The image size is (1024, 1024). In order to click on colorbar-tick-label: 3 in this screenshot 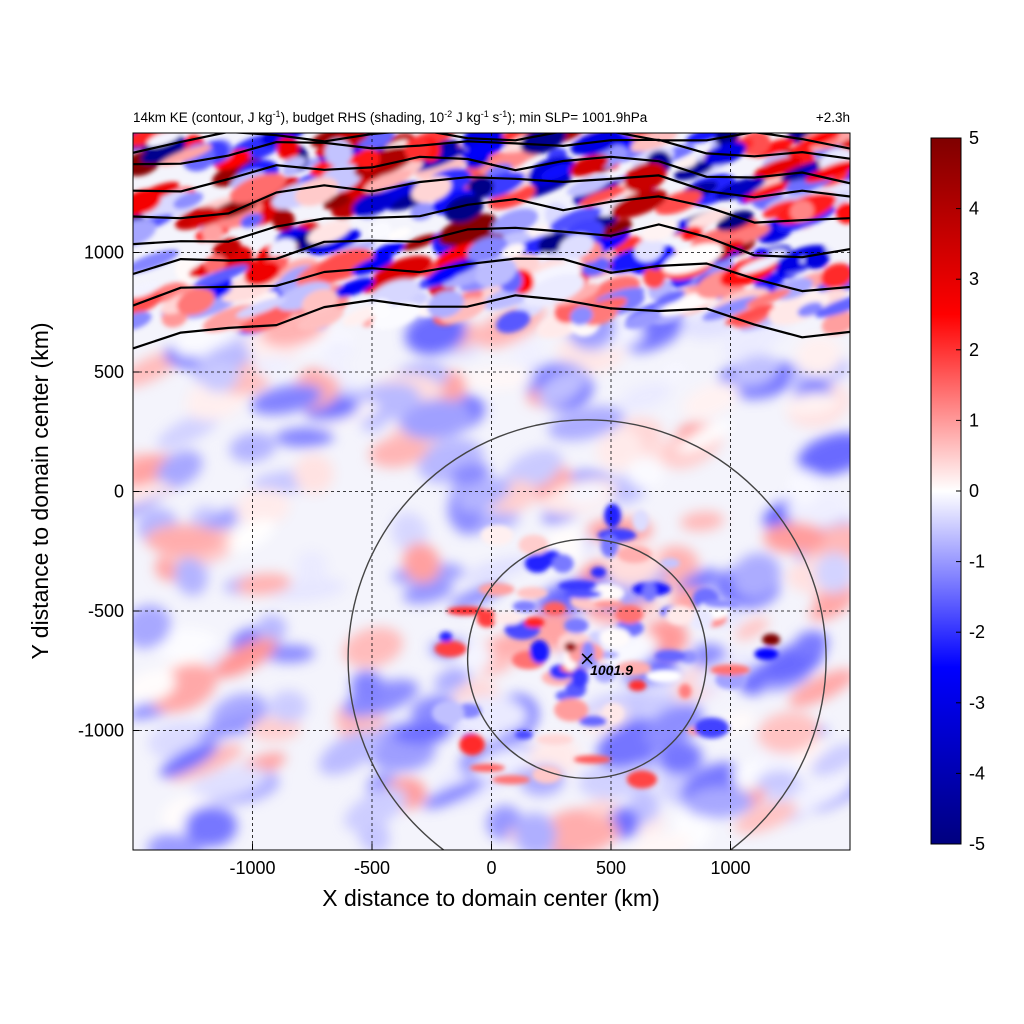, I will do `click(974, 279)`.